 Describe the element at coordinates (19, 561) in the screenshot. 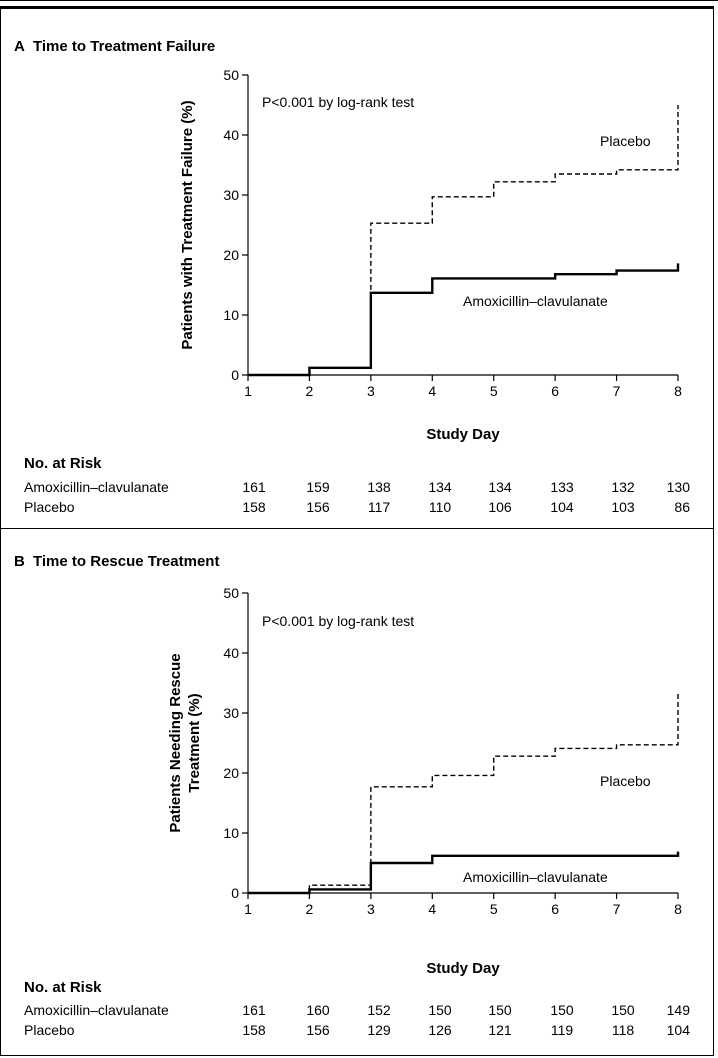

I see `panel-letter: B` at that location.